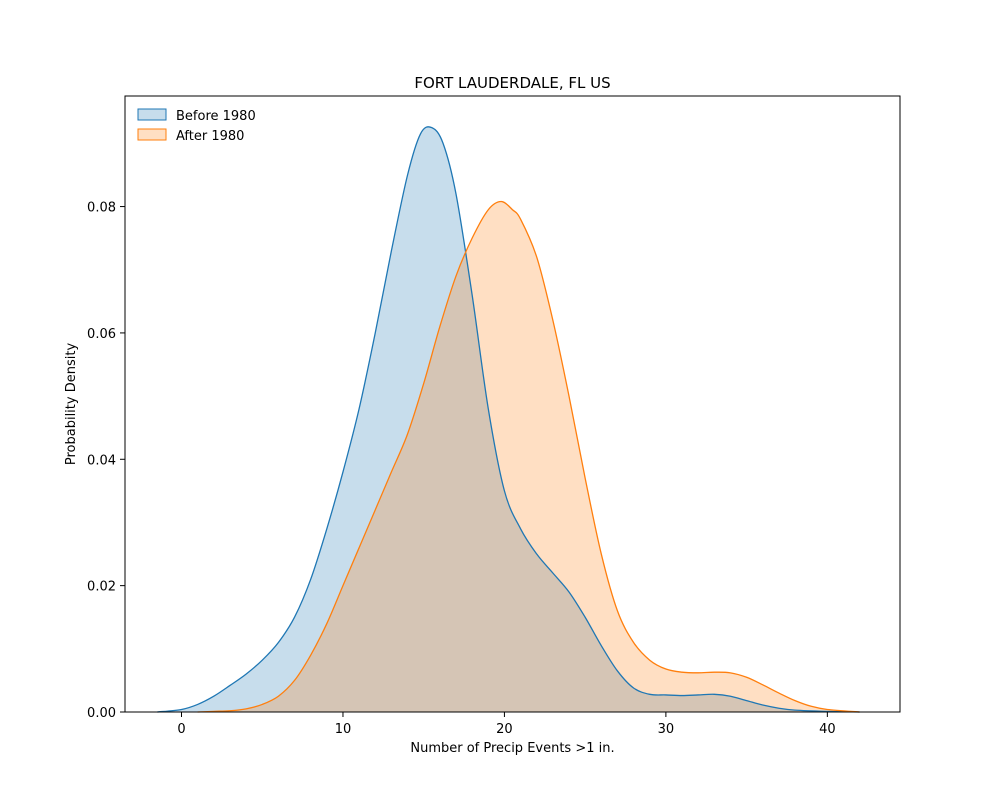  Describe the element at coordinates (827, 729) in the screenshot. I see `x-tick-label: 40` at that location.